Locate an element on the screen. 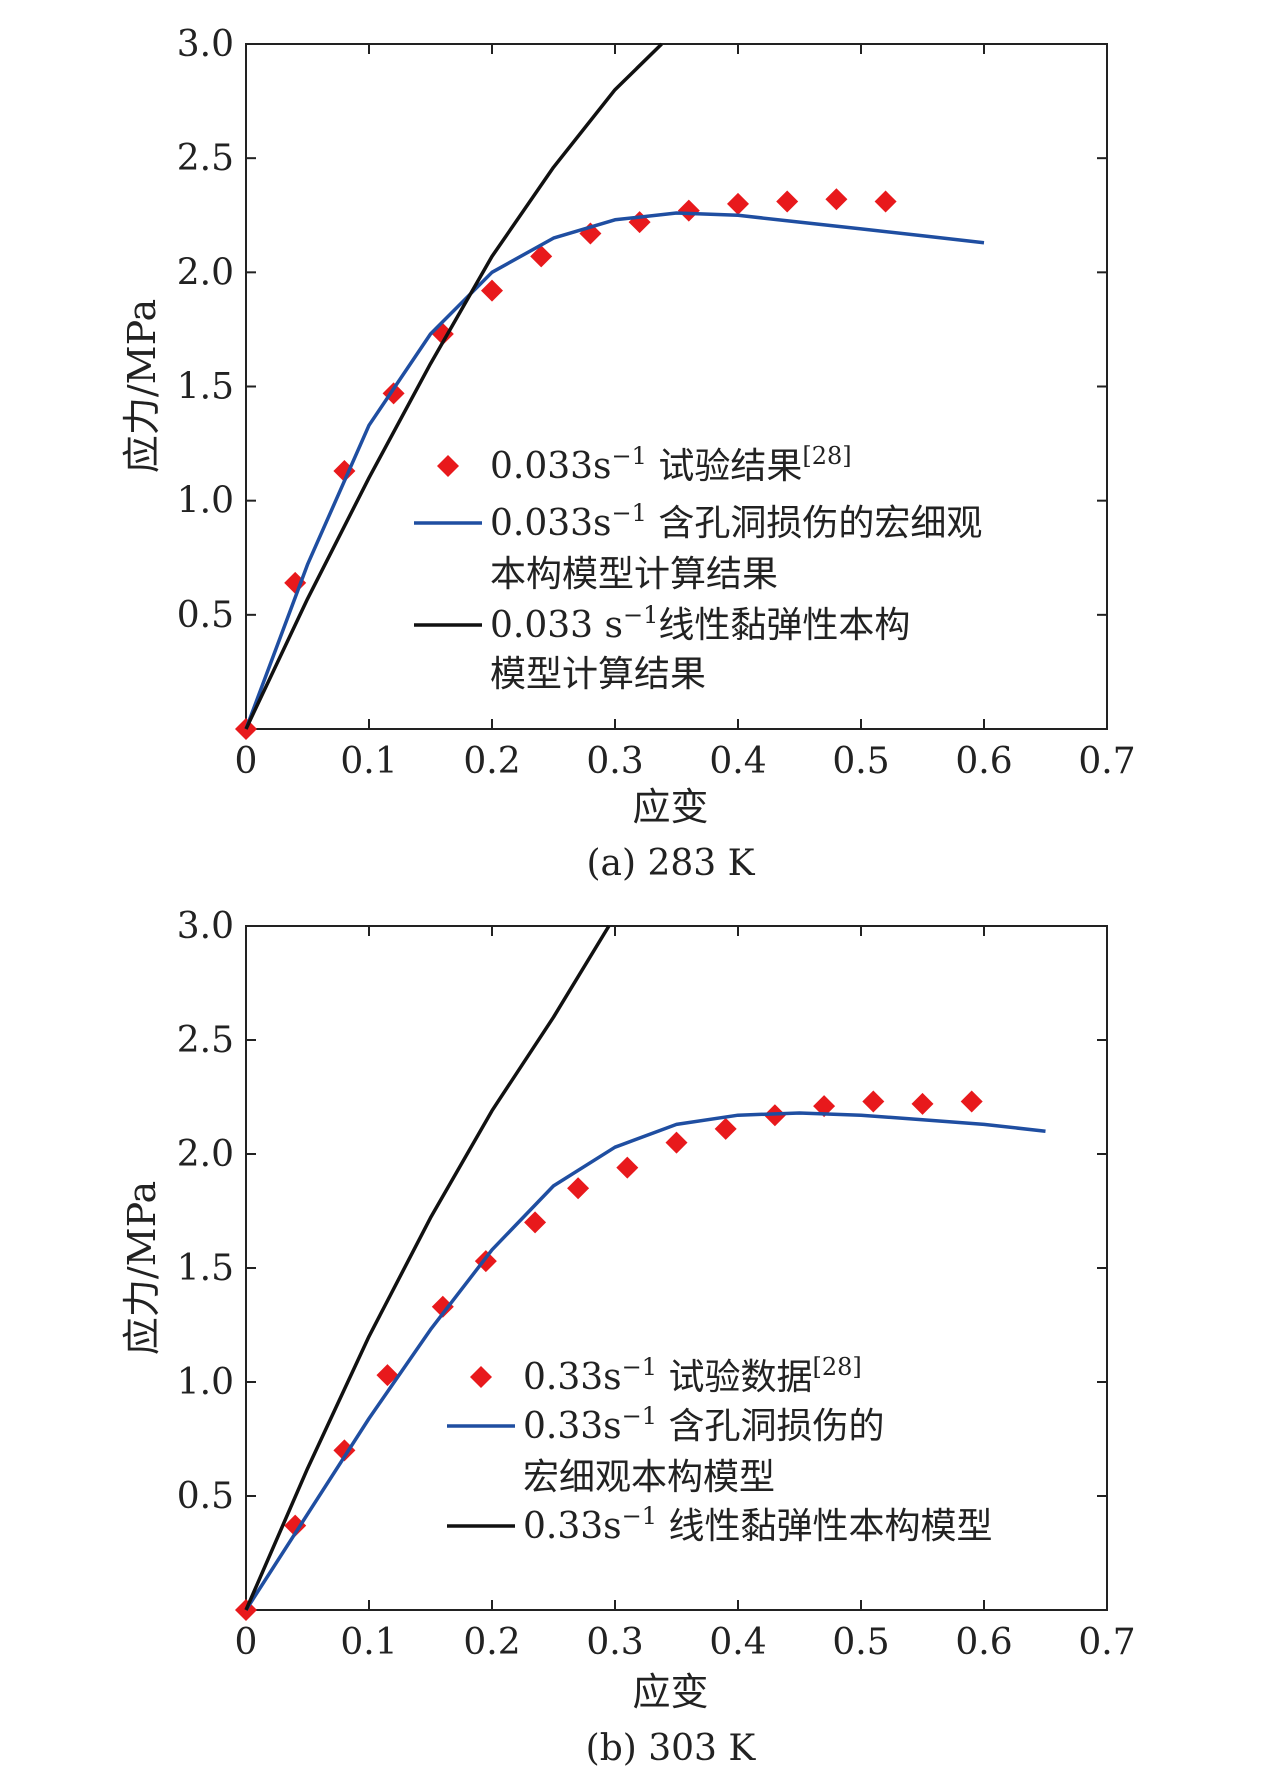 The height and width of the screenshot is (1776, 1276). legend-description: 试验结果 is located at coordinates (724, 466).